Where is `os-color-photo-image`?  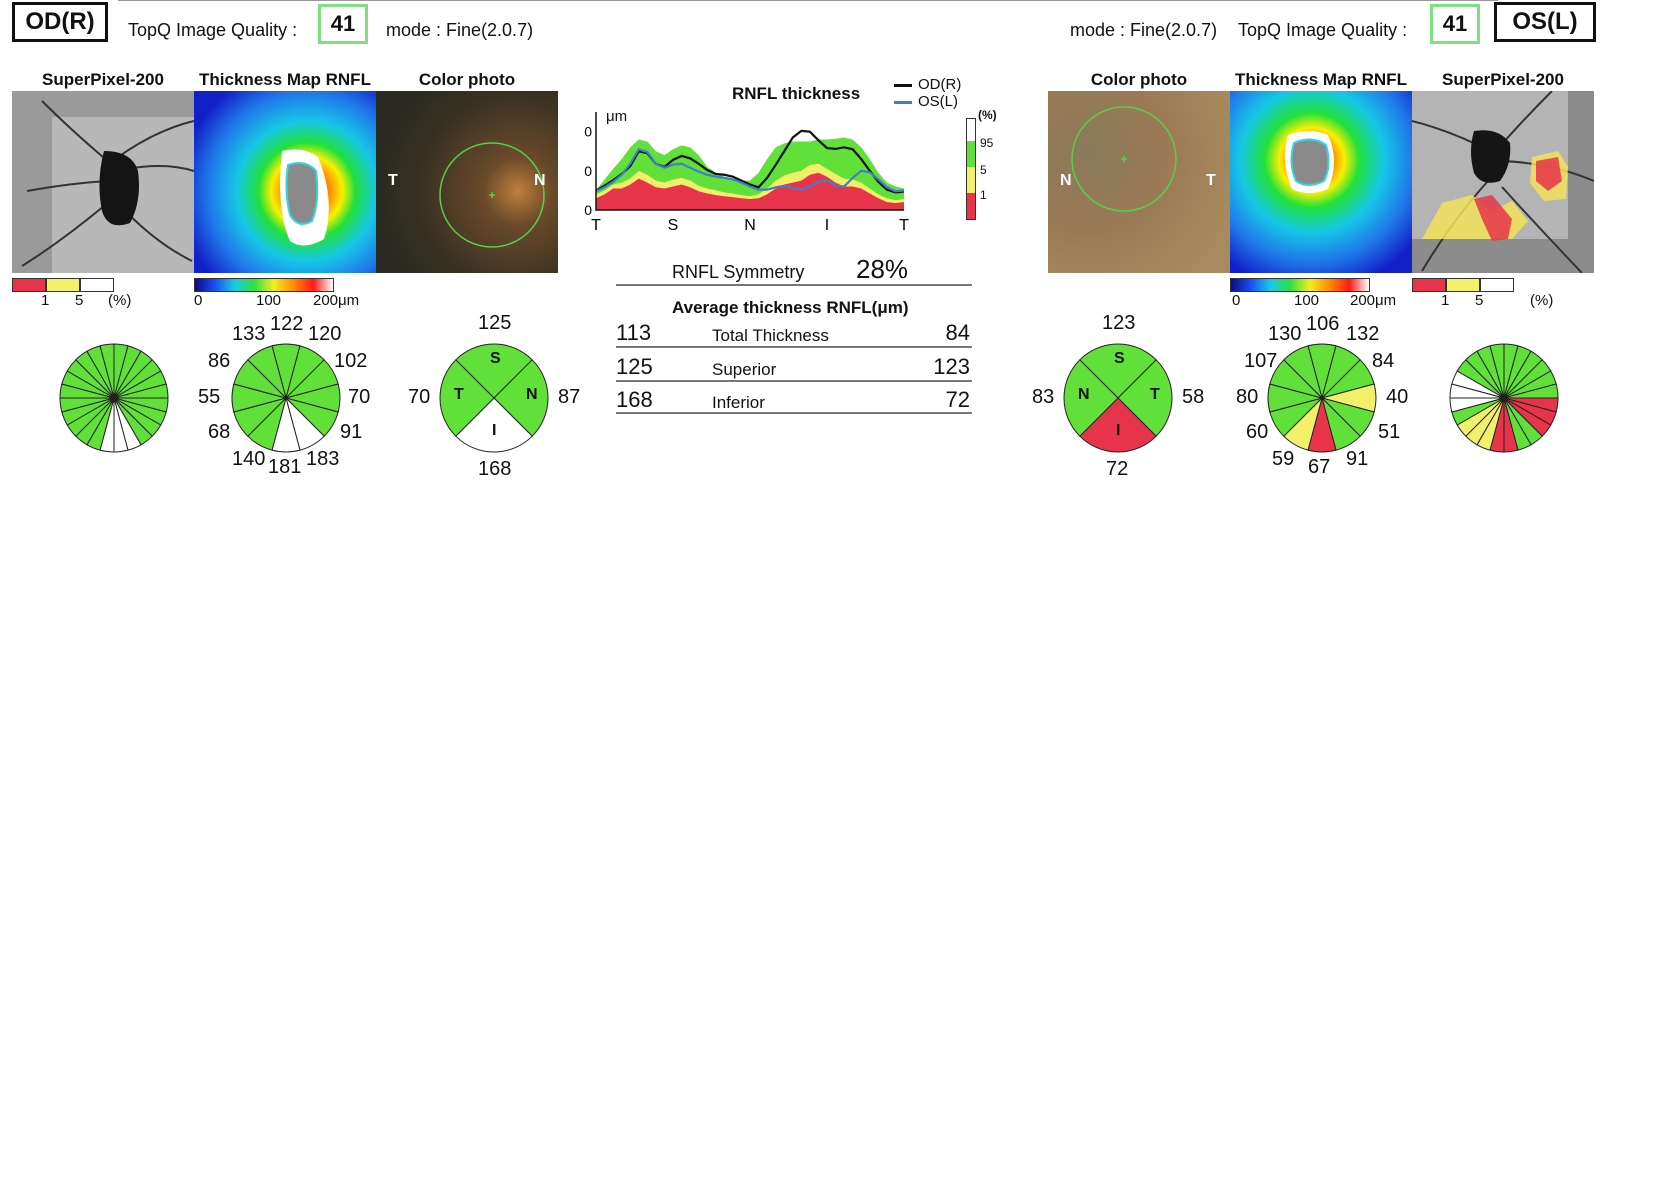
os-color-photo-image is located at coordinates (1139, 182).